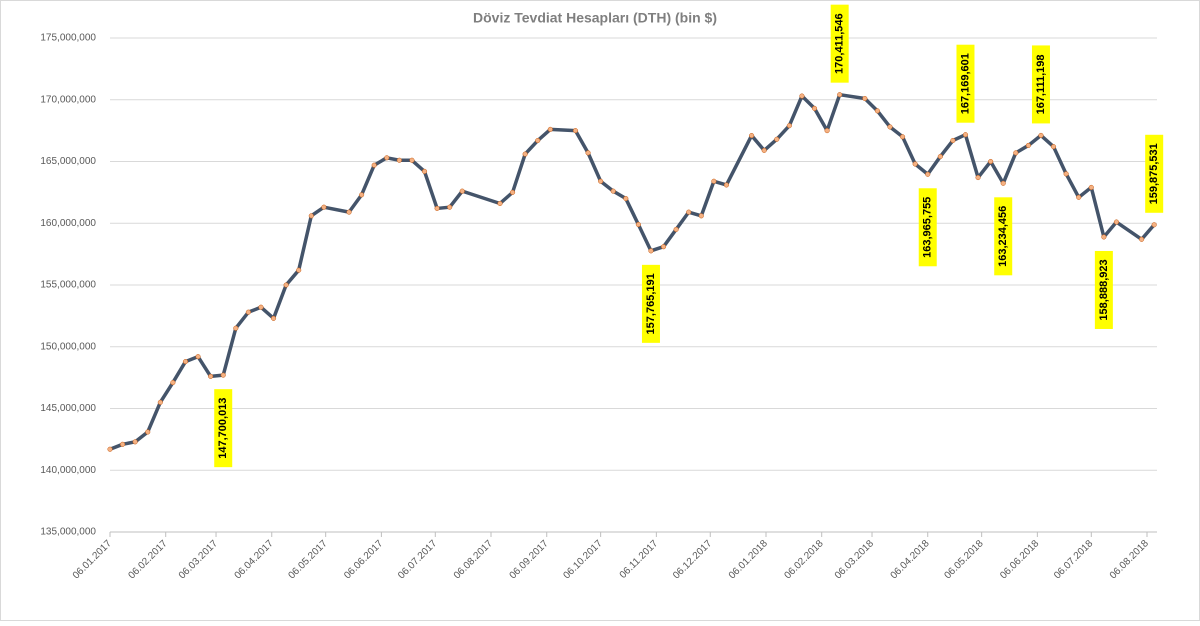 The width and height of the screenshot is (1200, 626). Describe the element at coordinates (68, 223) in the screenshot. I see `y-tick-label: 160,000,000` at that location.